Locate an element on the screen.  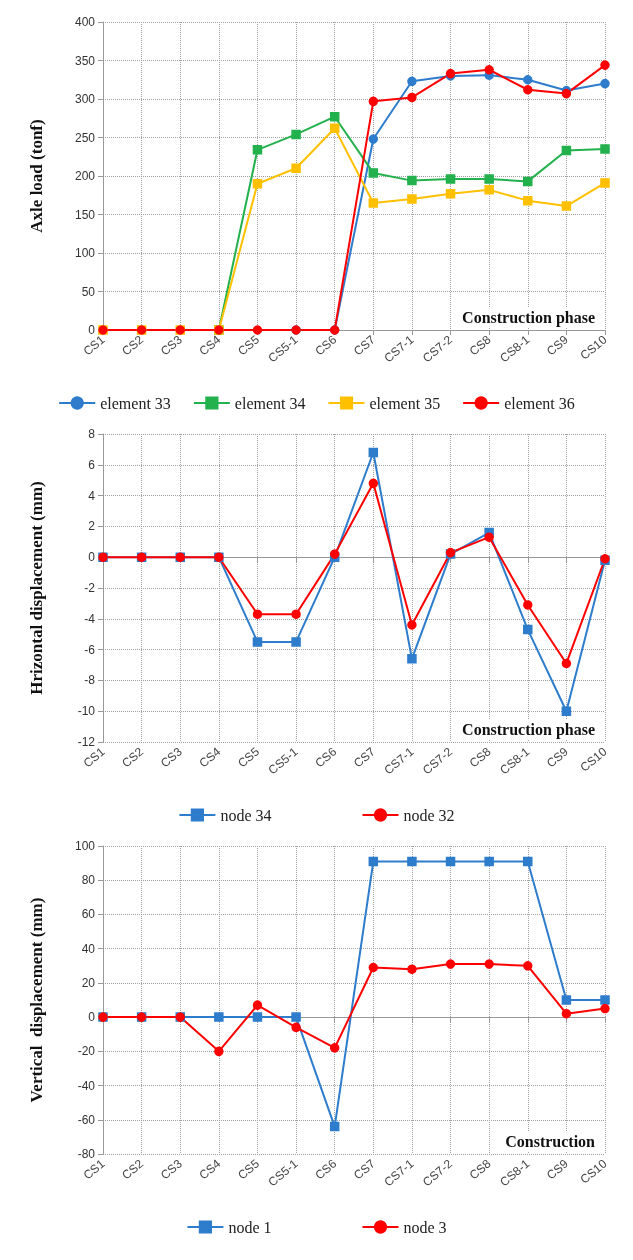
y-tick-label: -4 is located at coordinates (90, 618).